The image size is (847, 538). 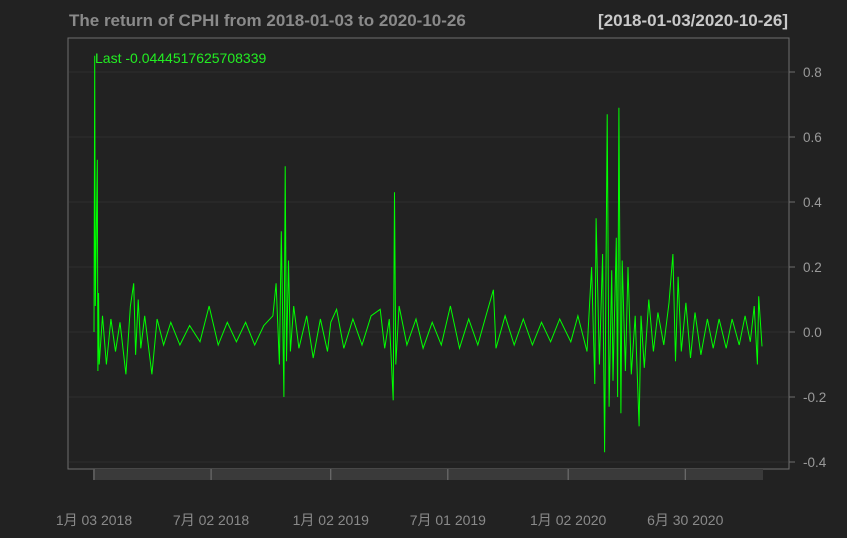 I want to click on y-tick-label: 0.2, so click(x=812, y=267).